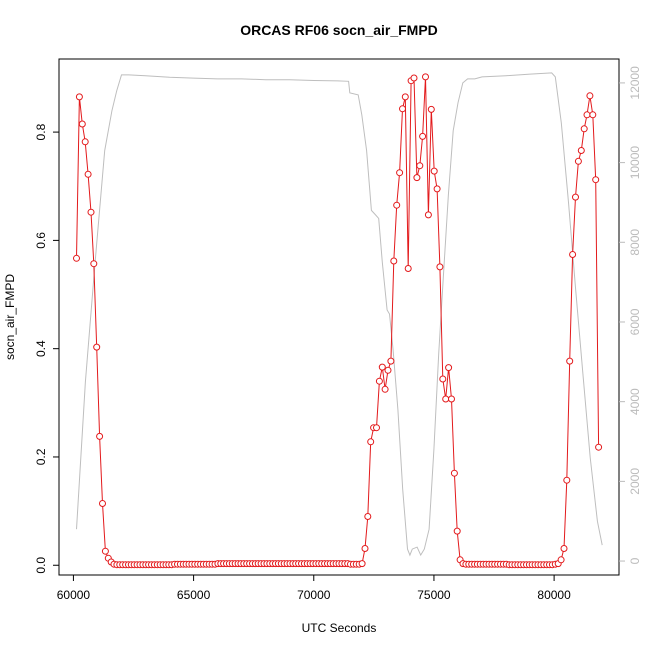 This screenshot has width=650, height=650. What do you see at coordinates (41, 131) in the screenshot?
I see `y-tick-label: 0.8` at bounding box center [41, 131].